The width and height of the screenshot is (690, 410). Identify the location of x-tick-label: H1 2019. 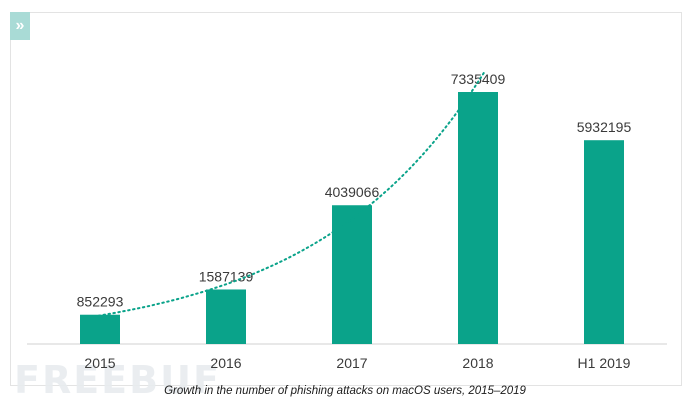
(604, 363).